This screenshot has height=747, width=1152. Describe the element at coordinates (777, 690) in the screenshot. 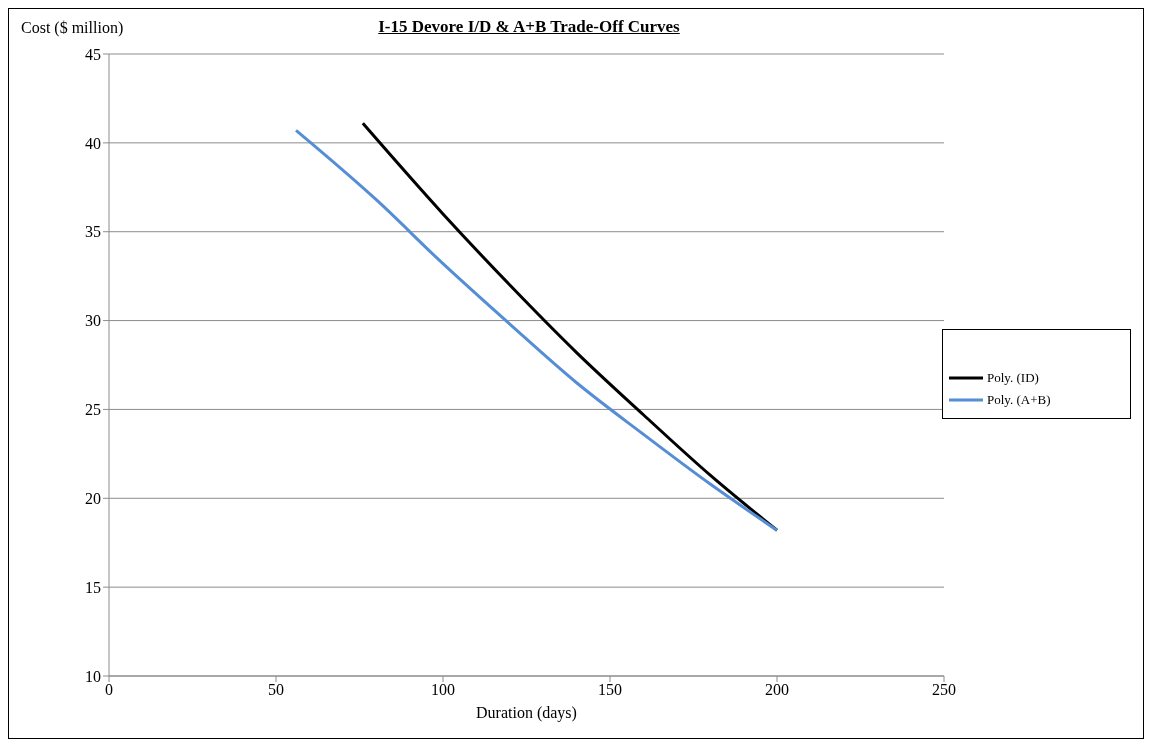

I see `x-tick-label: 200` at that location.